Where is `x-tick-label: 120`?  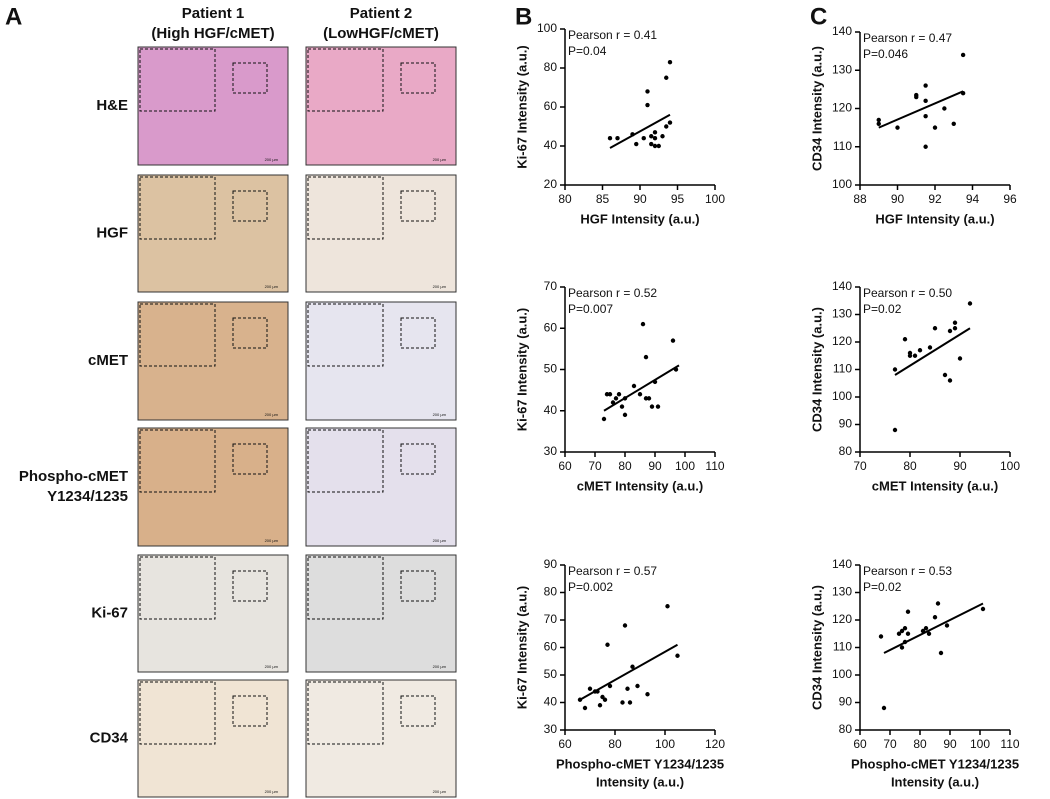
x-tick-label: 120 is located at coordinates (715, 744).